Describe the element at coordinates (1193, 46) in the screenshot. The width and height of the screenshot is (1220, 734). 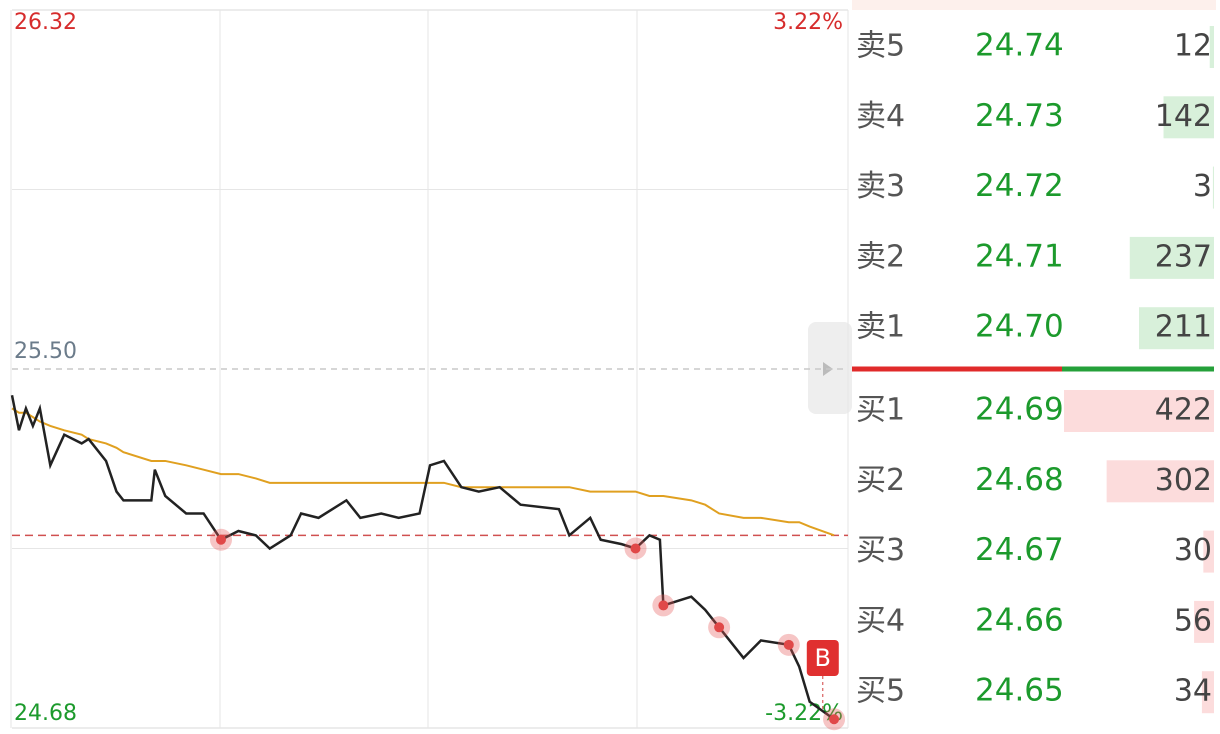
I see `level-volume: 12` at that location.